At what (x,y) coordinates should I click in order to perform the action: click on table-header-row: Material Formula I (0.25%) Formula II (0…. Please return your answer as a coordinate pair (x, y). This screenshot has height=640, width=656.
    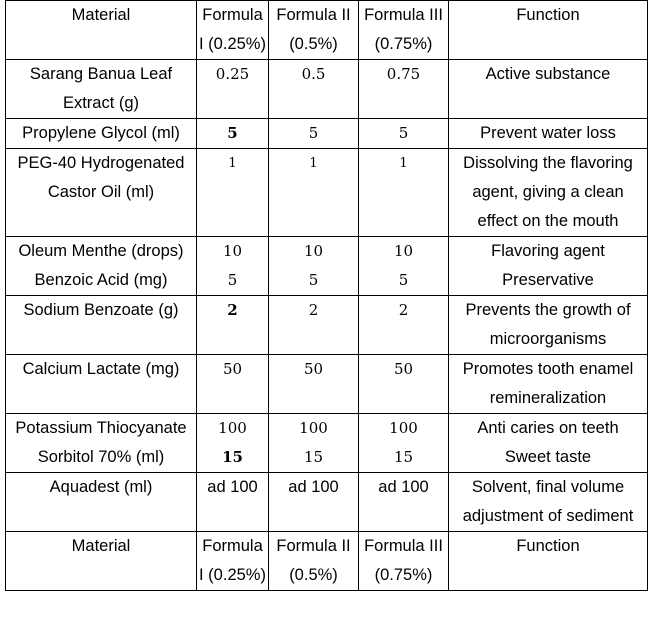
    Looking at the image, I should click on (326, 30).